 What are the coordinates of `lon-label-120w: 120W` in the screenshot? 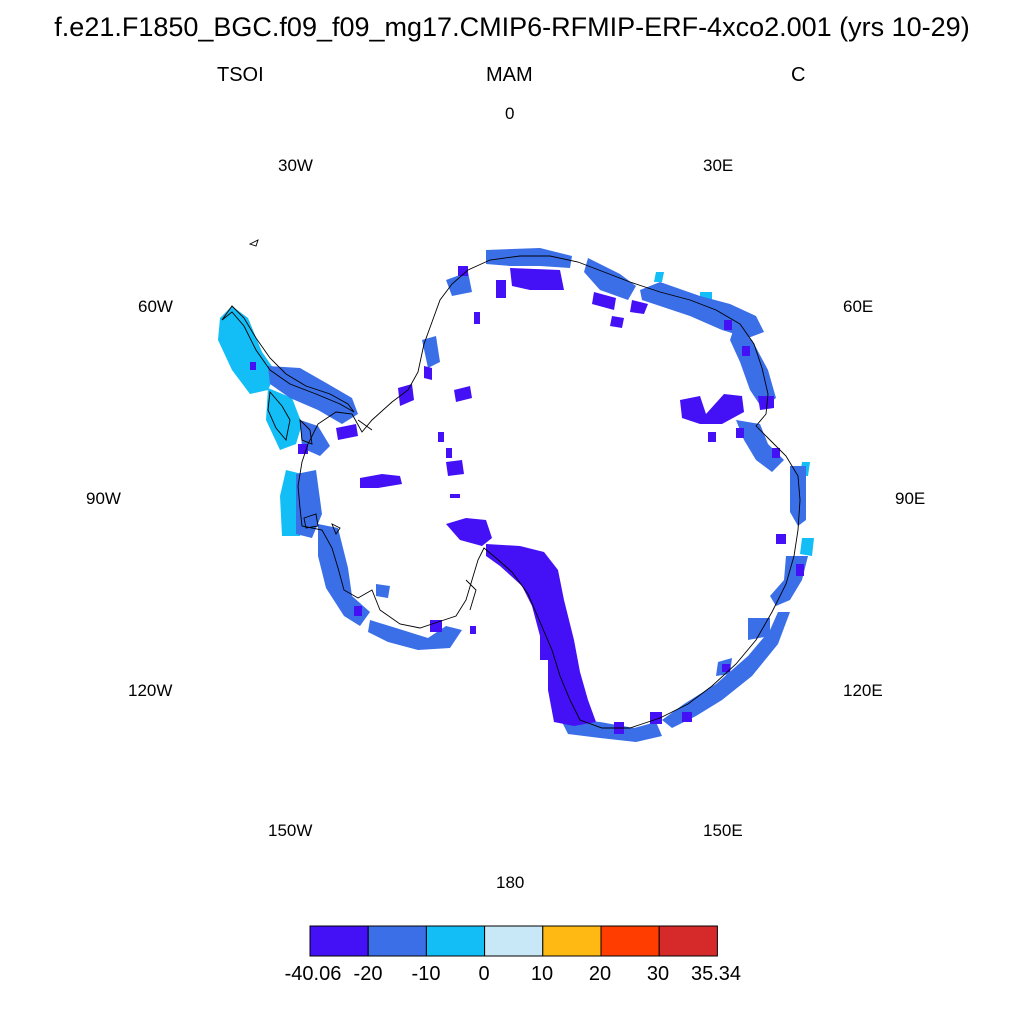 It's located at (150, 690).